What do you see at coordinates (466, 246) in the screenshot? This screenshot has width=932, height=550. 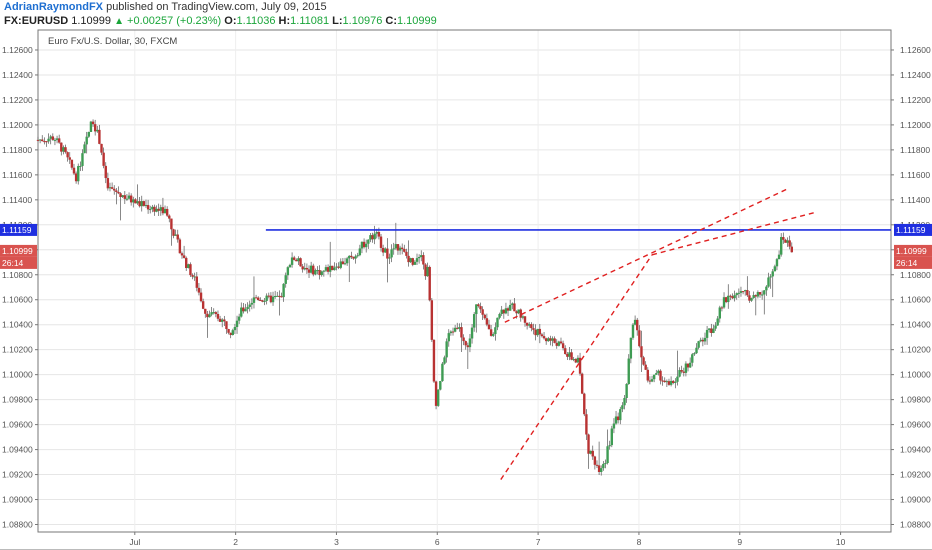 I see `price-badges: 1.11159 1.11159 1.10999 1.10999 26:14 26:14` at bounding box center [466, 246].